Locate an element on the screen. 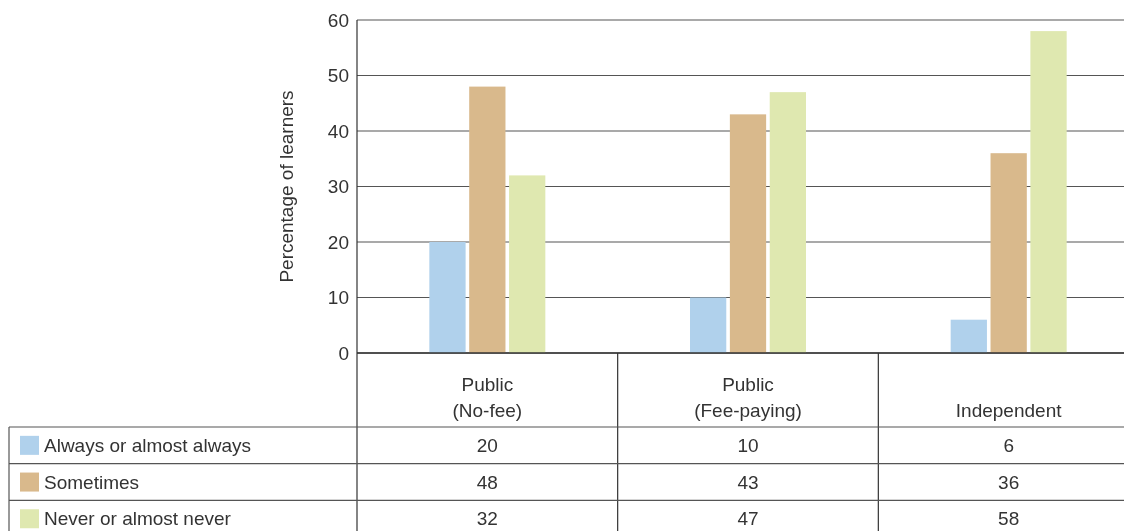 The height and width of the screenshot is (531, 1124). y-tick-label: 30 is located at coordinates (338, 186).